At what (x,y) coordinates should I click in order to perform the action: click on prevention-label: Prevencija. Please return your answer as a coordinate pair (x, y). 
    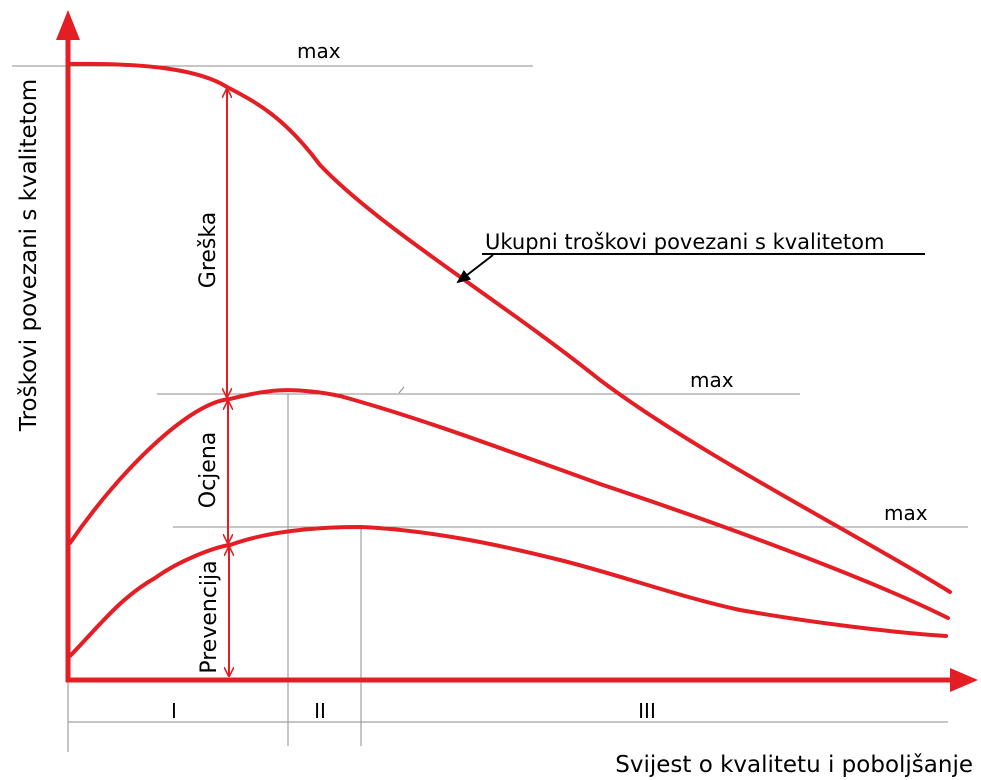
    Looking at the image, I should click on (209, 616).